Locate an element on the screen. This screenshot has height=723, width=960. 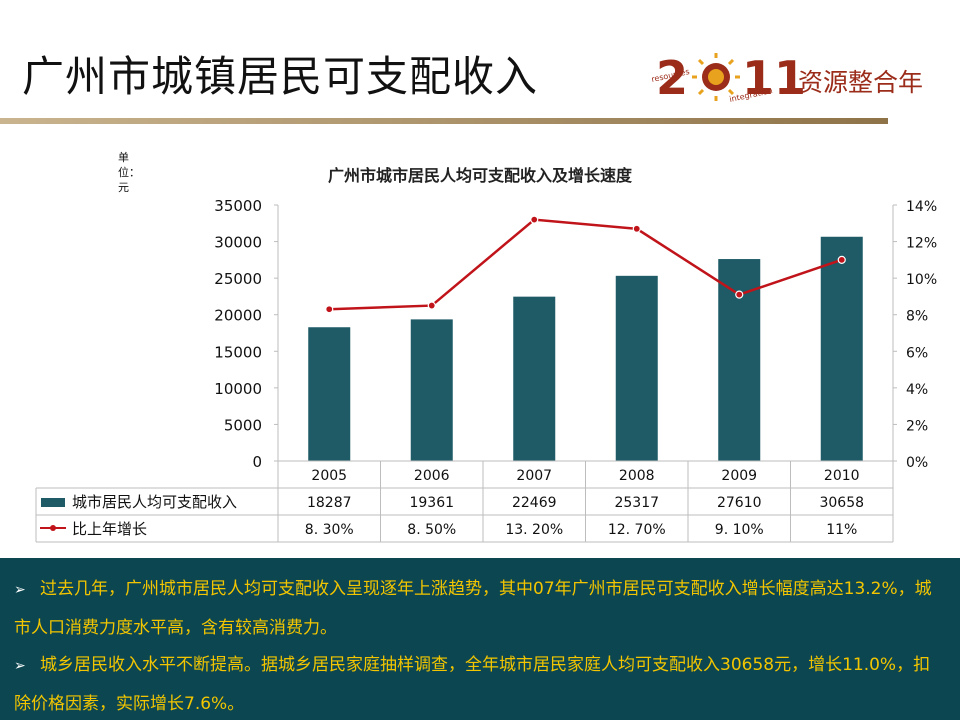
x-category-label: 2010 is located at coordinates (842, 476).